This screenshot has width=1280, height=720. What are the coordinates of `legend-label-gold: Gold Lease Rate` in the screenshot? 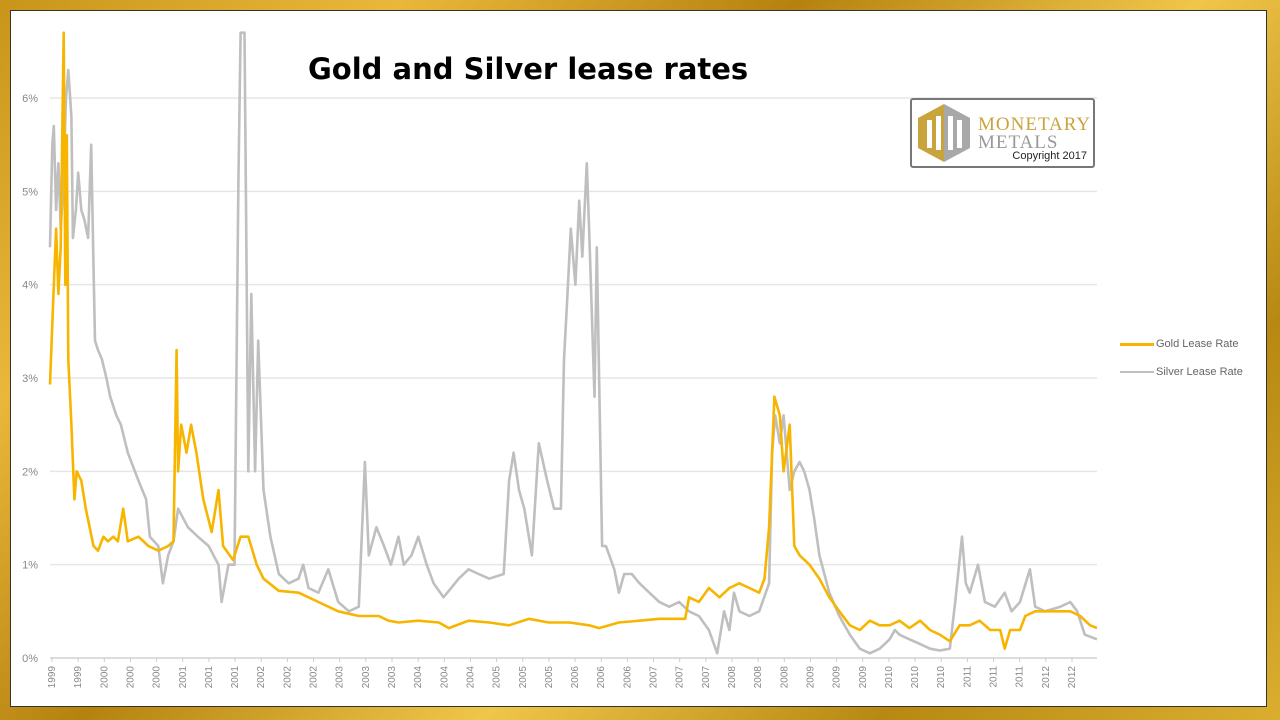 It's located at (1197, 344).